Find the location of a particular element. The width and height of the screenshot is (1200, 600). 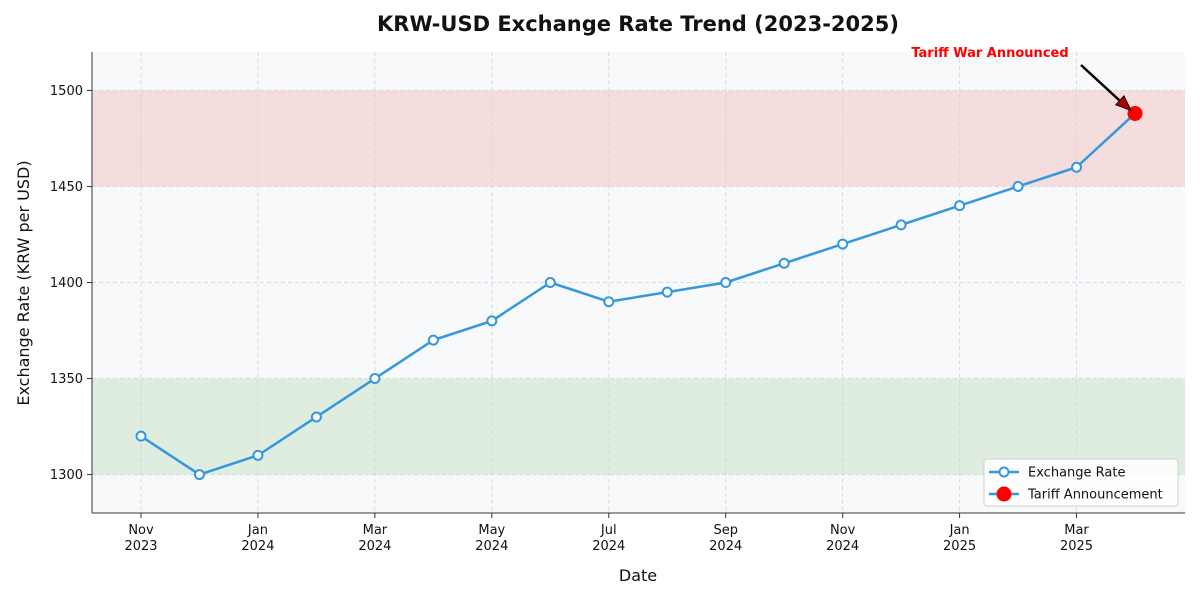

legend-label-exchange-rate: Exchange Rate is located at coordinates (1076, 473).